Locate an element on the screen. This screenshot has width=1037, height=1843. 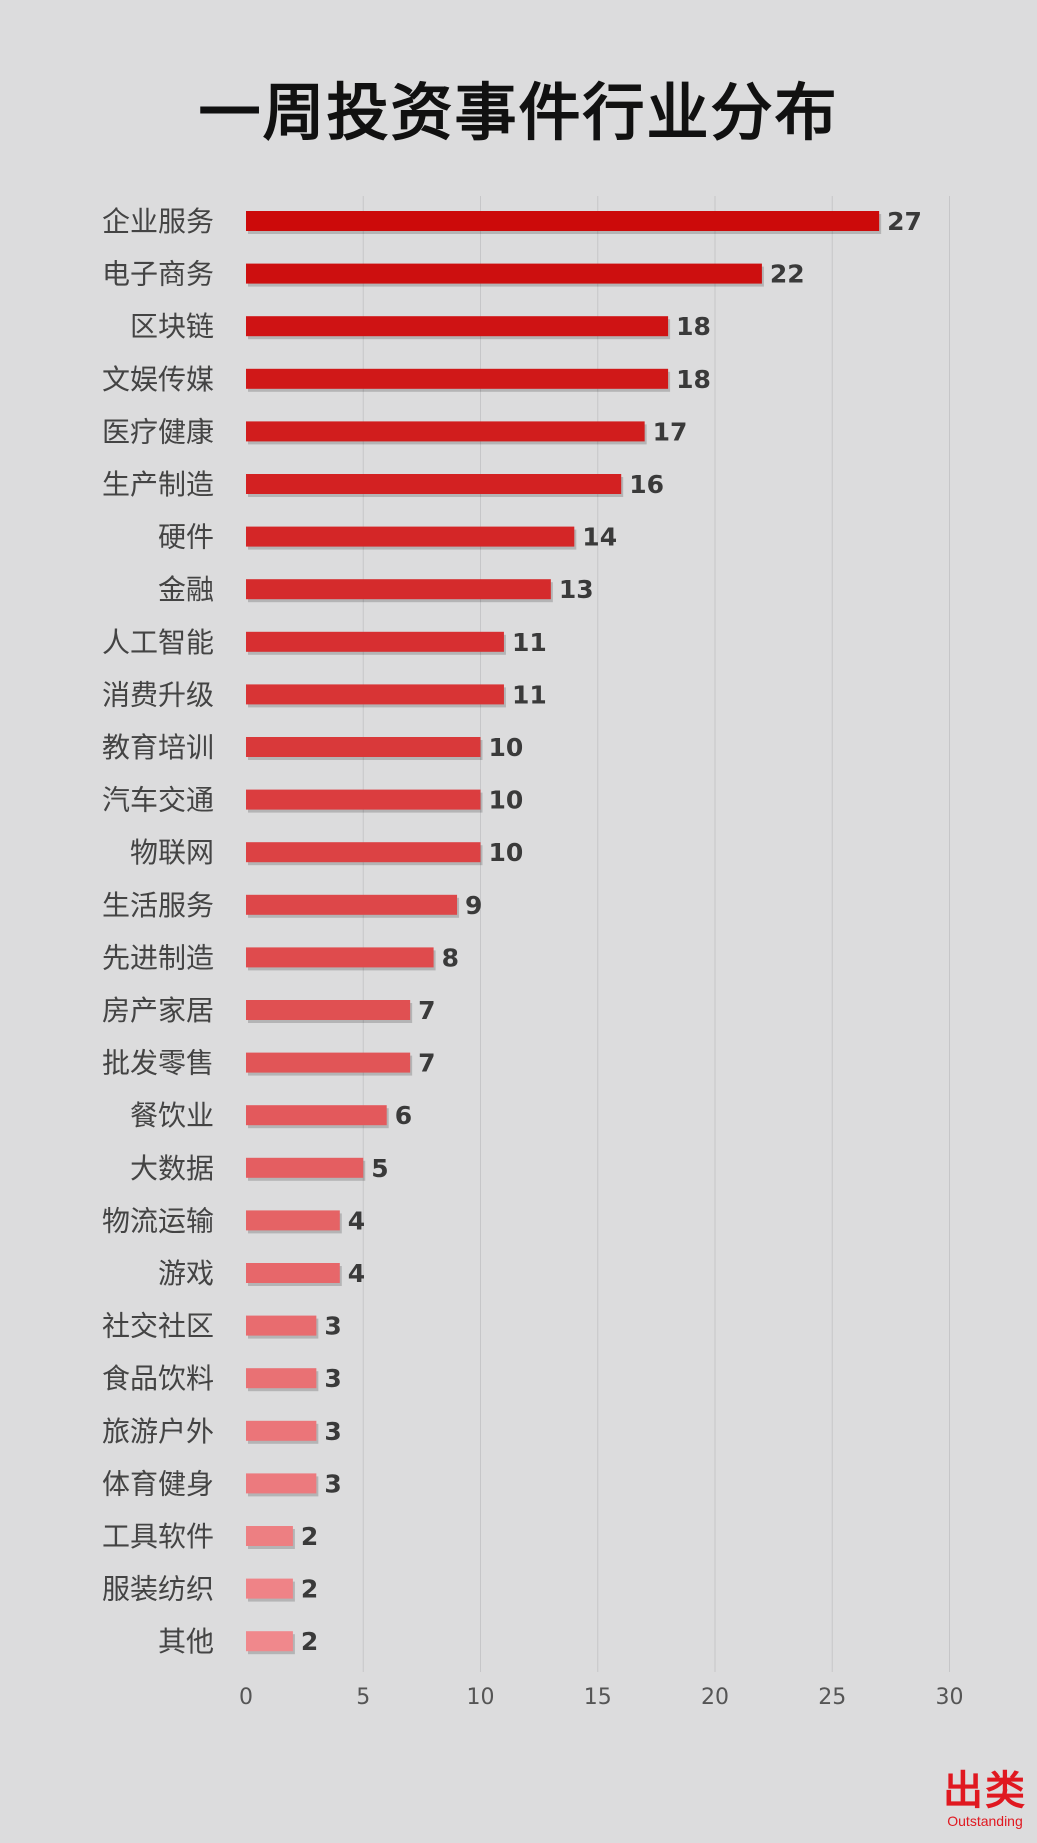
category-label: 工具软件 is located at coordinates (158, 1536).